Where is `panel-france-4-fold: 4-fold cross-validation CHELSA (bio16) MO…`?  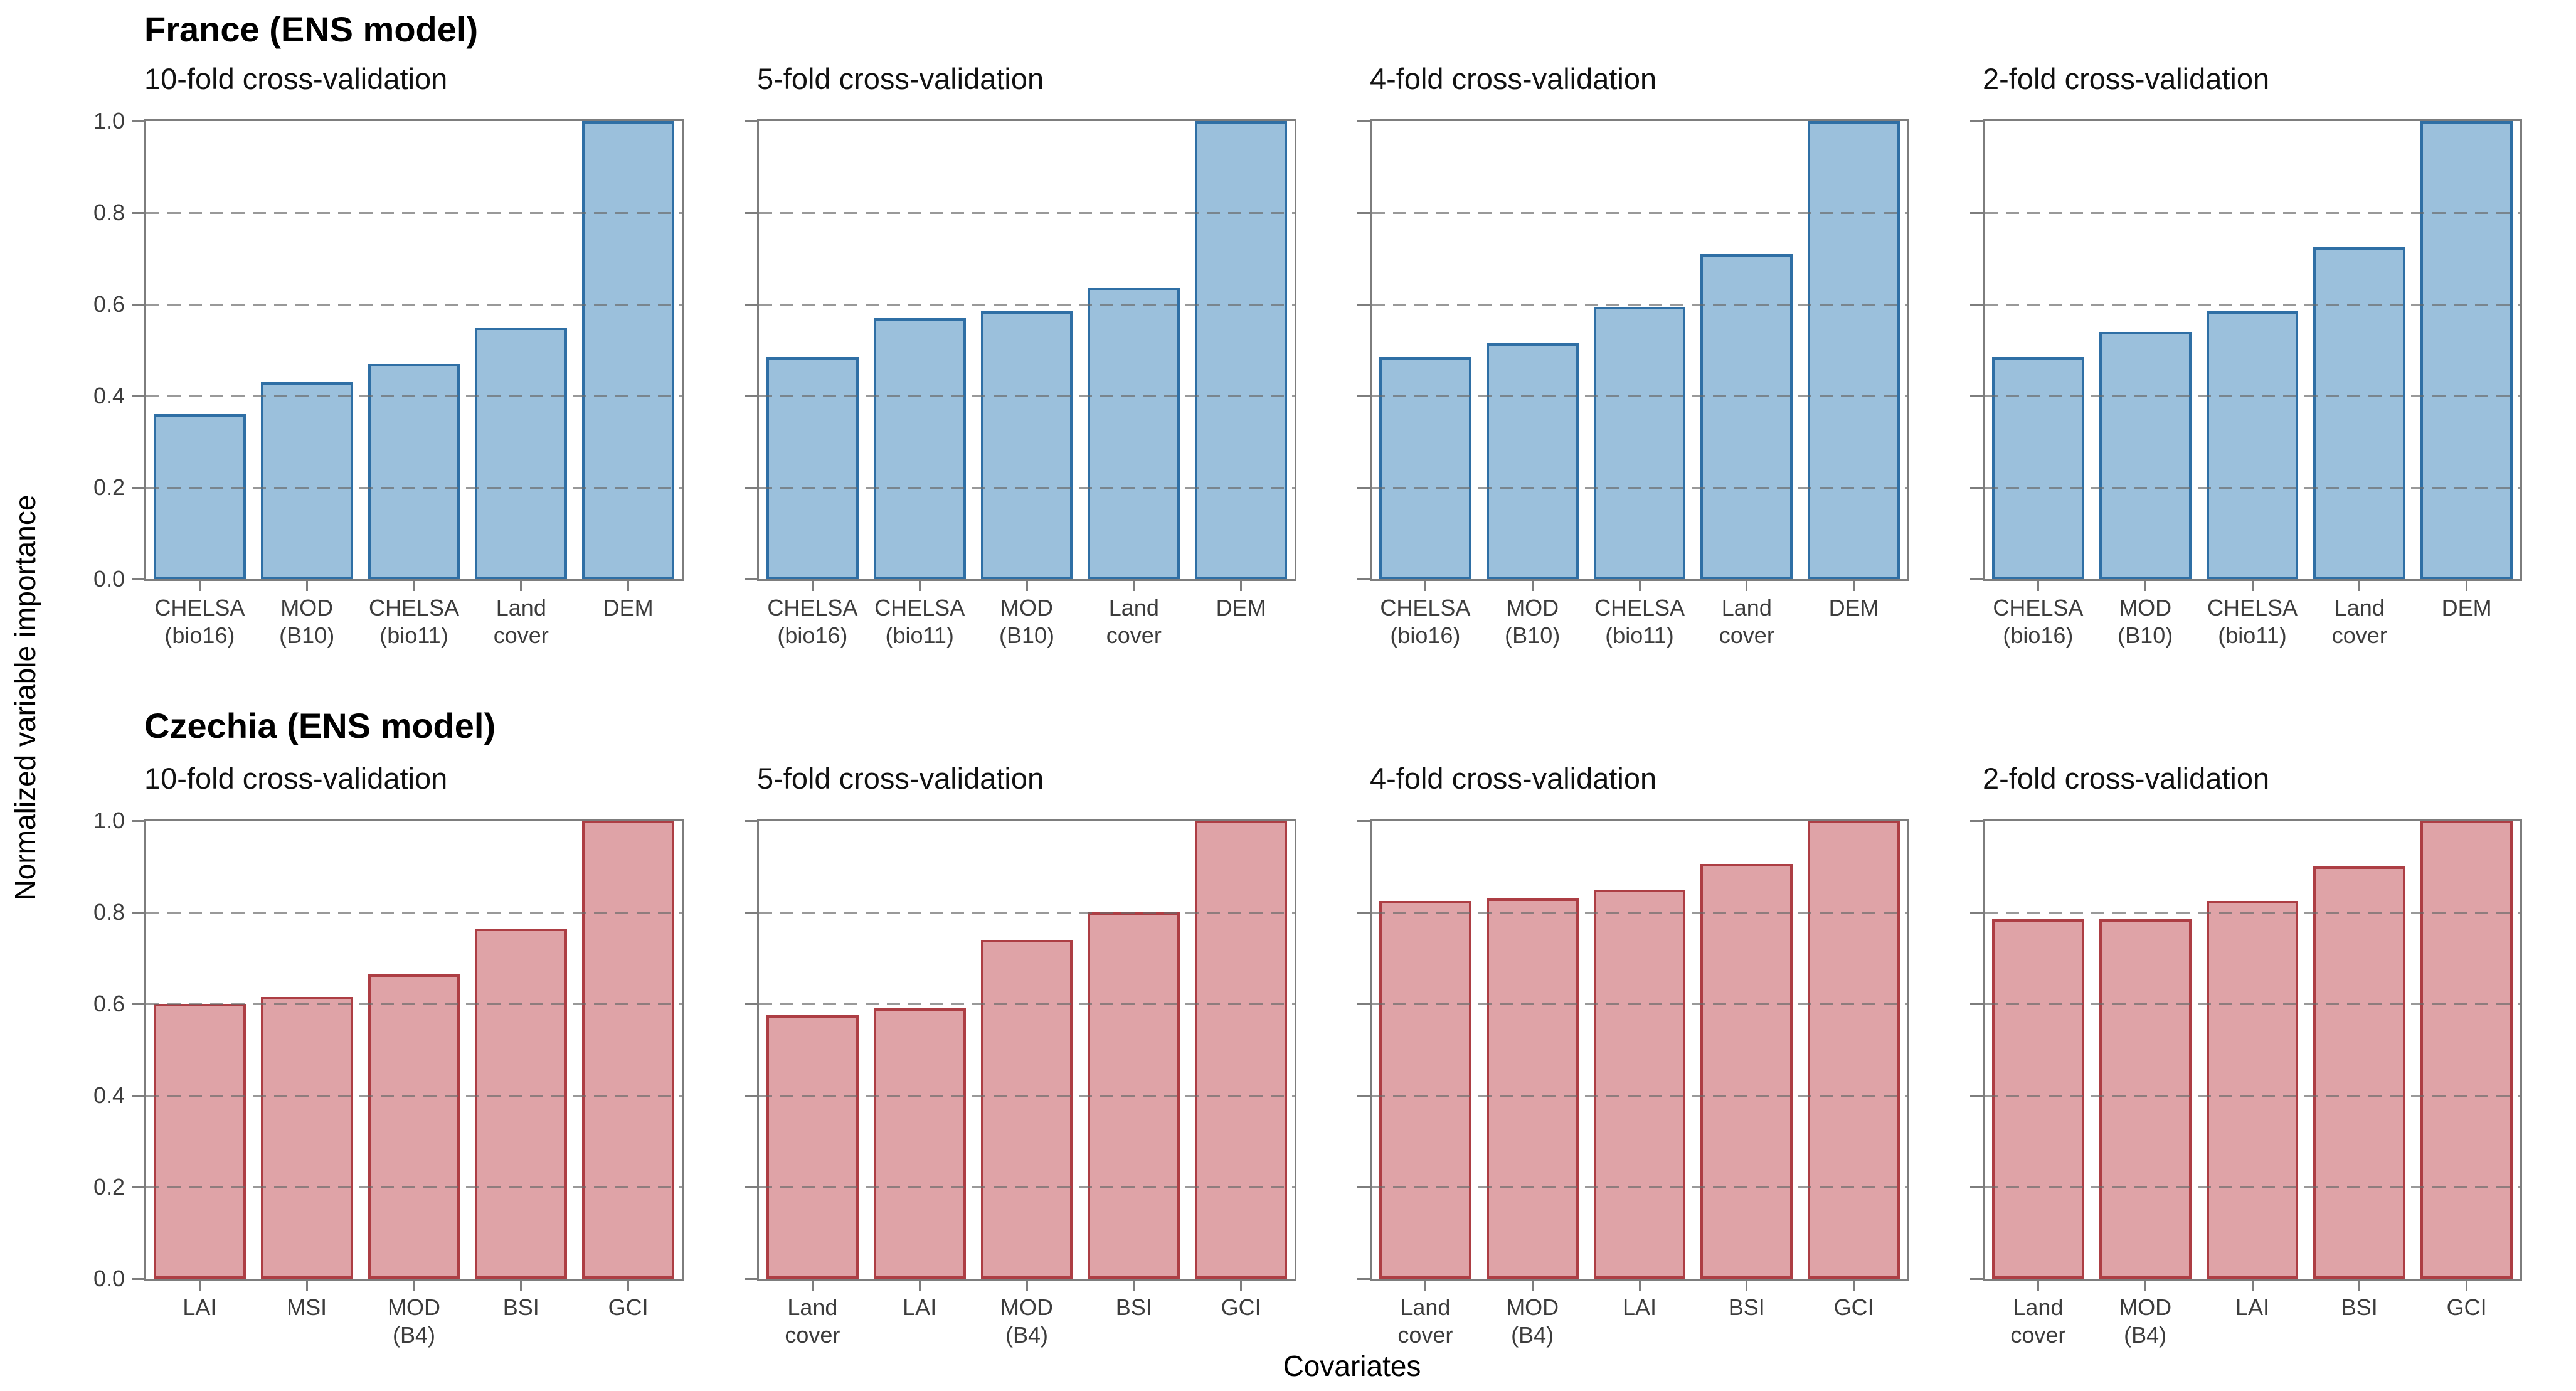 panel-france-4-fold: 4-fold cross-validation CHELSA (bio16) MO… is located at coordinates (1633, 375).